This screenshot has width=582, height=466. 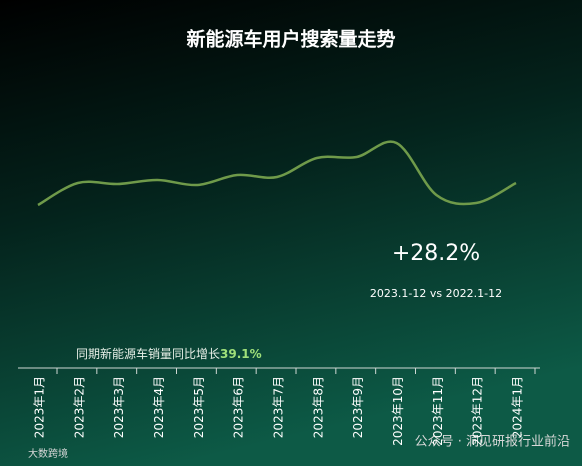 What do you see at coordinates (79, 407) in the screenshot?
I see `x-tick-label: 2023年2月` at bounding box center [79, 407].